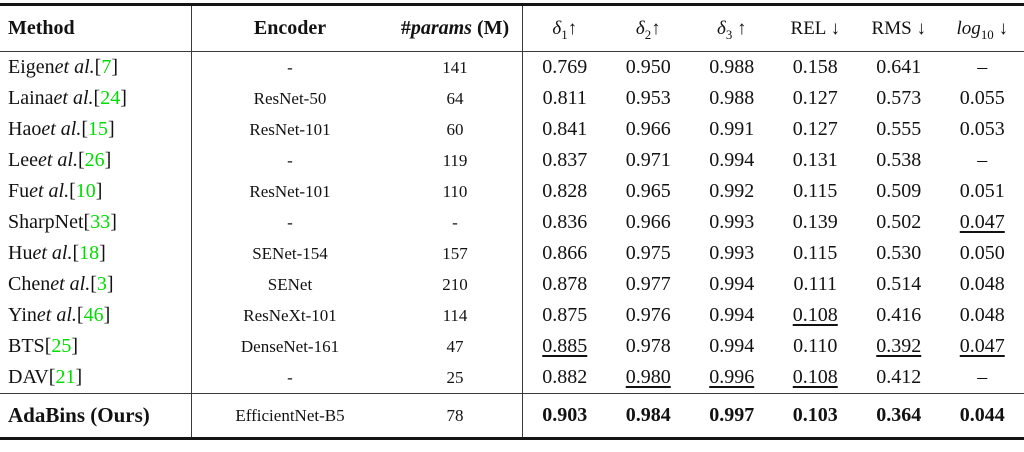 The width and height of the screenshot is (1024, 452). Describe the element at coordinates (290, 346) in the screenshot. I see `encoder-cell: DenseNet-161` at that location.